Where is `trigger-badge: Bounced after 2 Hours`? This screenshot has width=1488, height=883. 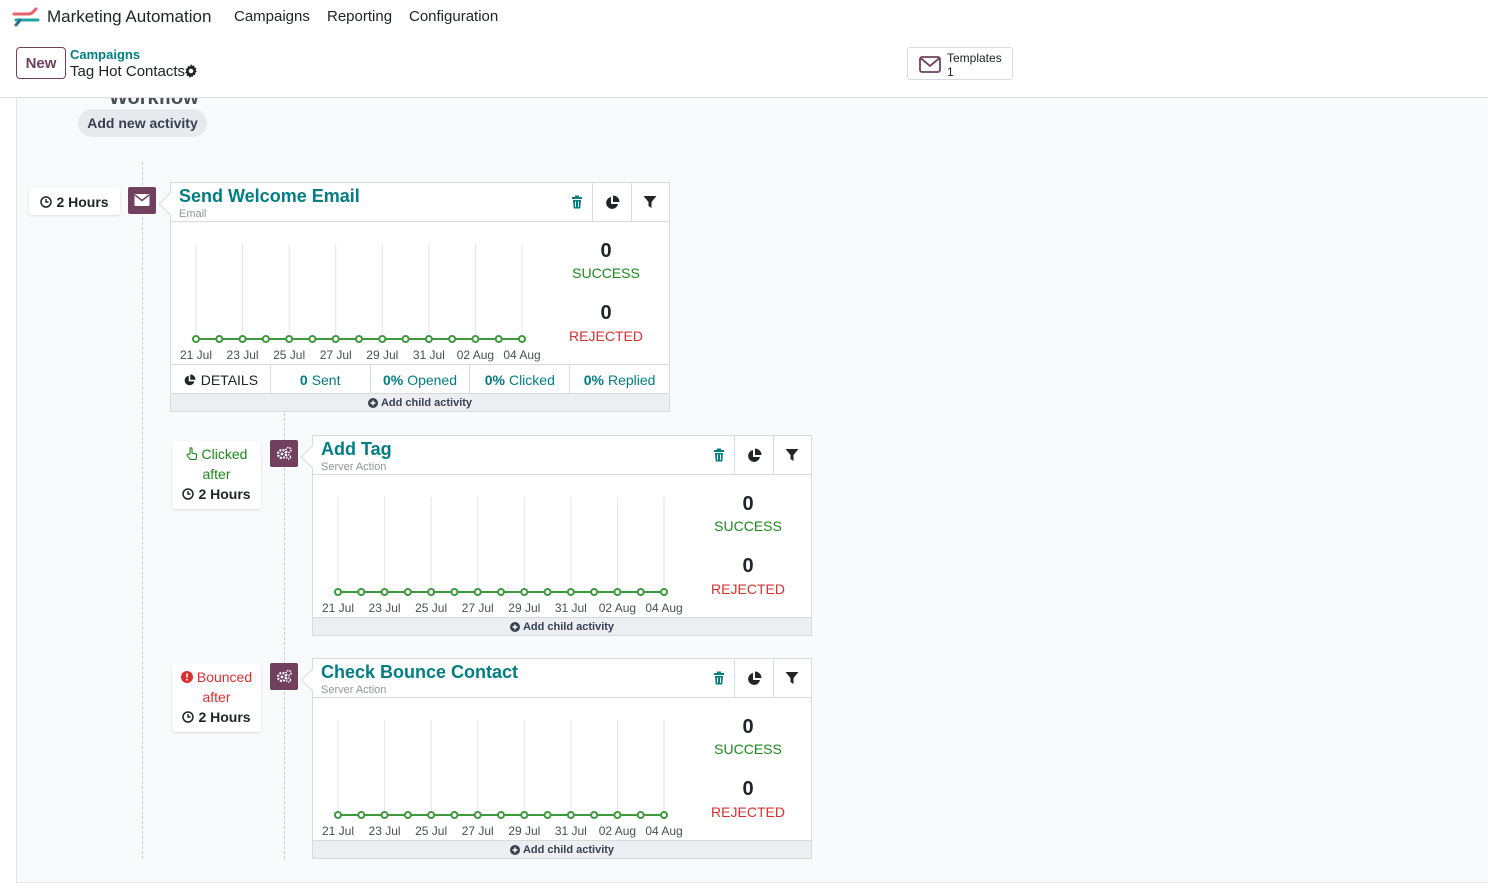 trigger-badge: Bounced after 2 Hours is located at coordinates (216, 698).